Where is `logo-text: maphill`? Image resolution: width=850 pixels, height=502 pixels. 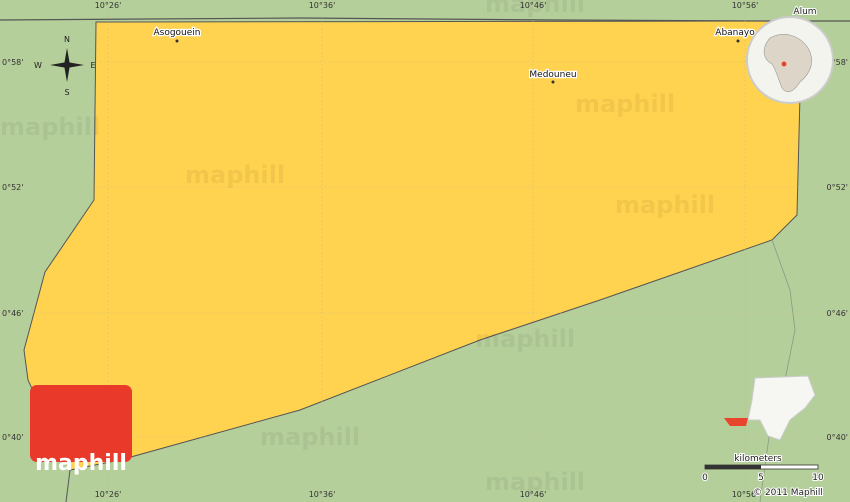 logo-text: maphill is located at coordinates (81, 463).